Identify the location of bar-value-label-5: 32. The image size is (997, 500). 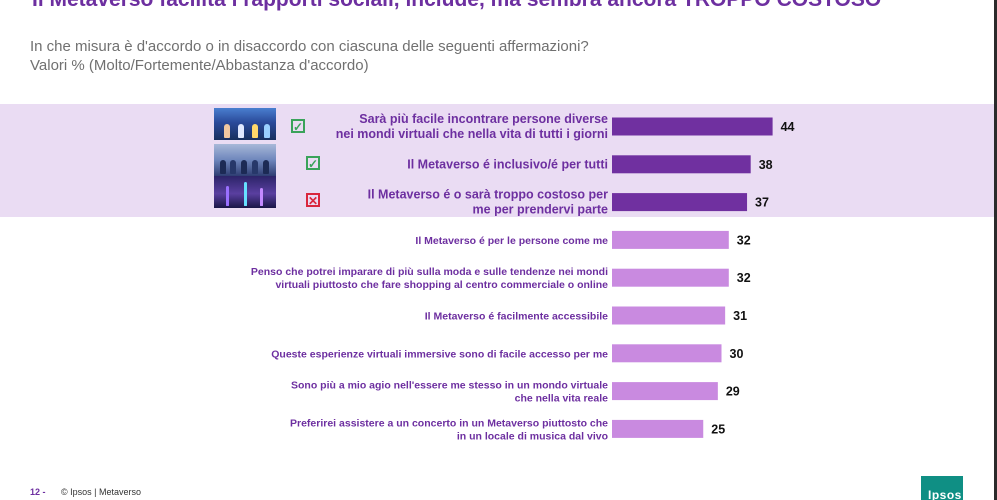
(744, 278).